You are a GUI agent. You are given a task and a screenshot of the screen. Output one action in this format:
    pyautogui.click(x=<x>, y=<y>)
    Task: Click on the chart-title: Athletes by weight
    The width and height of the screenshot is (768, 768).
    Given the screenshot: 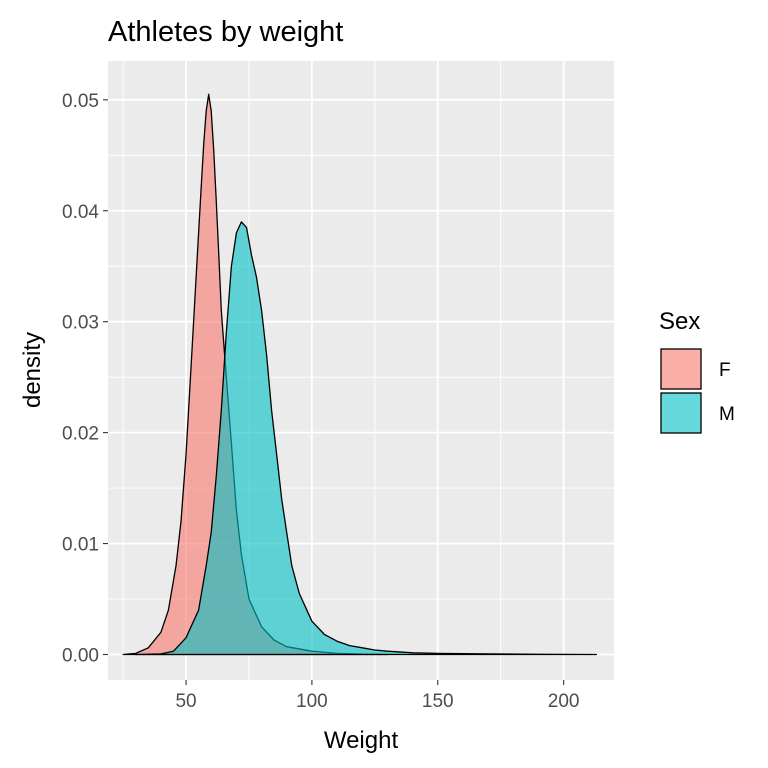 What is the action you would take?
    pyautogui.click(x=225, y=32)
    